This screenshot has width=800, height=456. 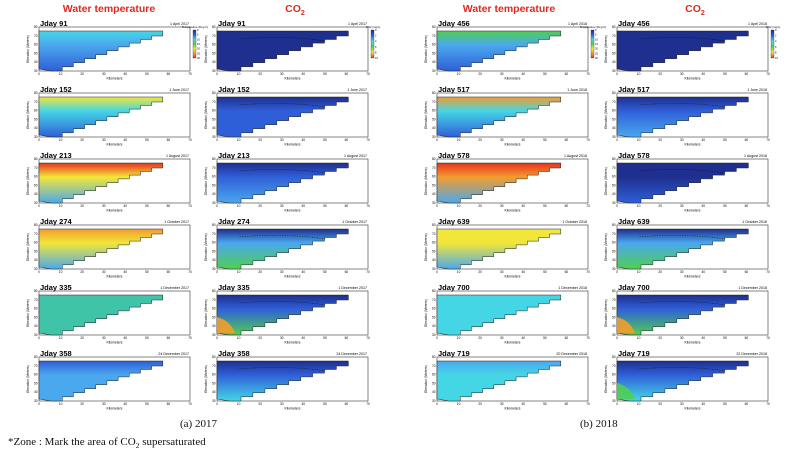 What do you see at coordinates (575, 156) in the screenshot?
I see `date-label: 1 August 2018` at bounding box center [575, 156].